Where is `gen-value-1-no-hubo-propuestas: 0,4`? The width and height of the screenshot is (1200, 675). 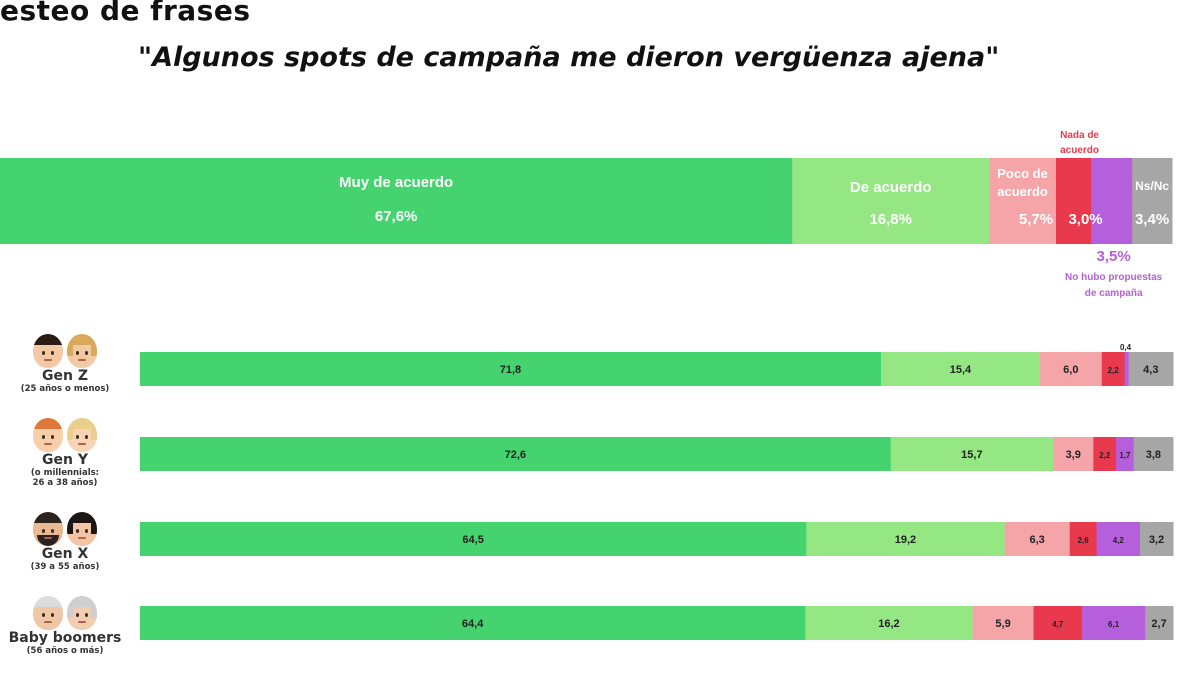
gen-value-1-no-hubo-propuestas: 0,4 is located at coordinates (1126, 347).